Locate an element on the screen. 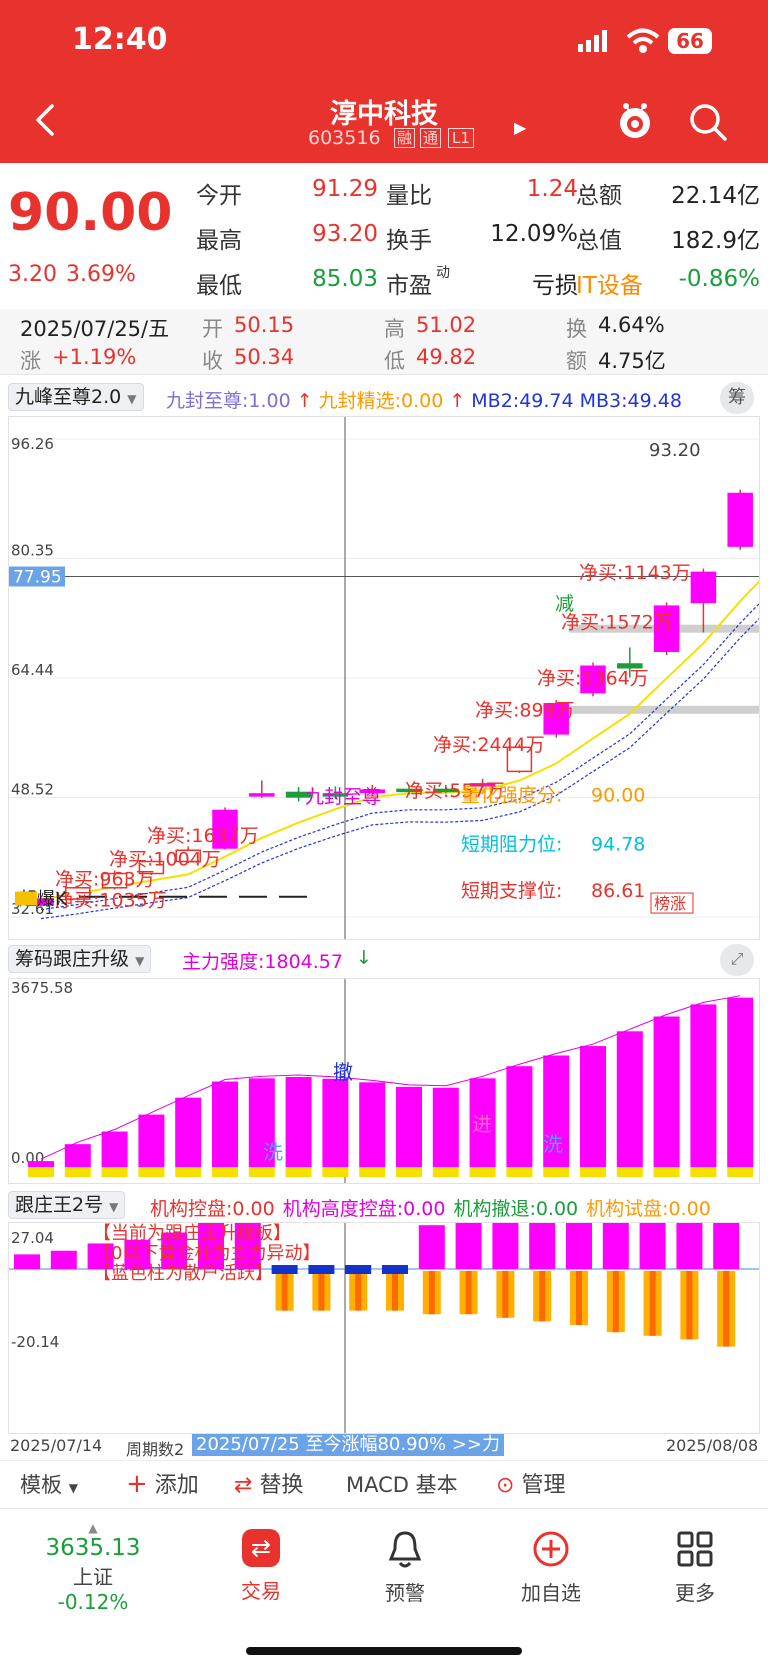  follow-indicator-select: 跟庄王2号 ▼ is located at coordinates (67, 1205).